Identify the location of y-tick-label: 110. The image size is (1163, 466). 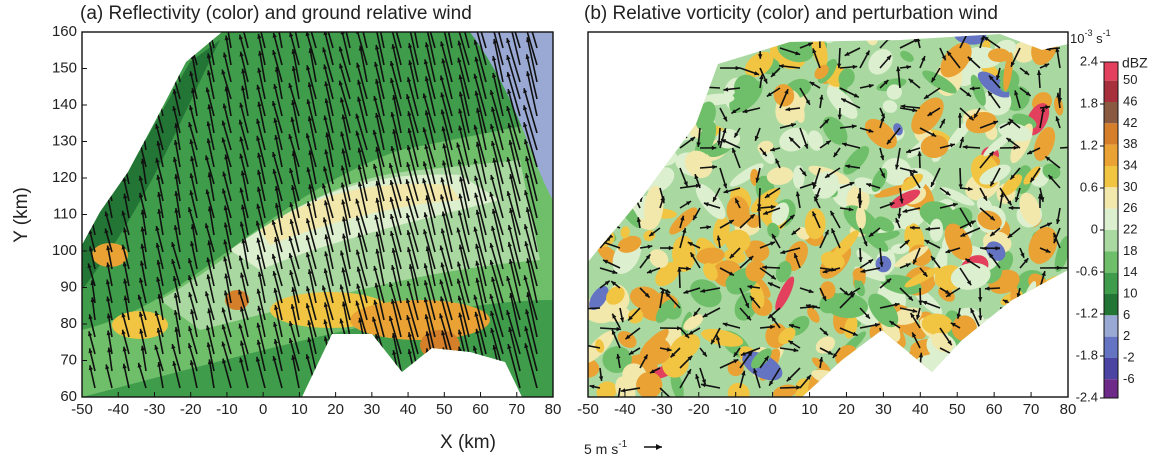
(65, 213).